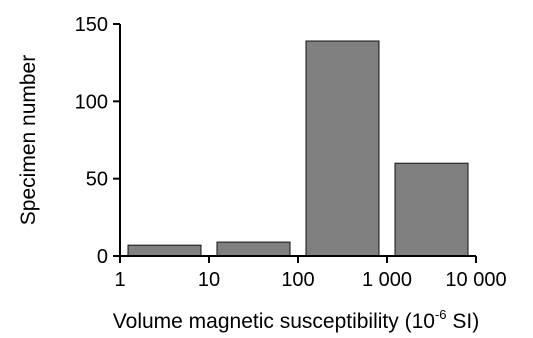 The height and width of the screenshot is (338, 533). Describe the element at coordinates (28, 140) in the screenshot. I see `y-axis-title: Specimen number` at that location.